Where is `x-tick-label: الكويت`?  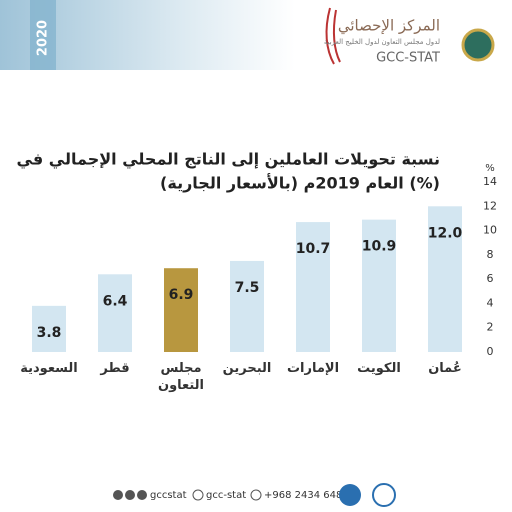
x-tick-label: الكويت is located at coordinates (379, 368).